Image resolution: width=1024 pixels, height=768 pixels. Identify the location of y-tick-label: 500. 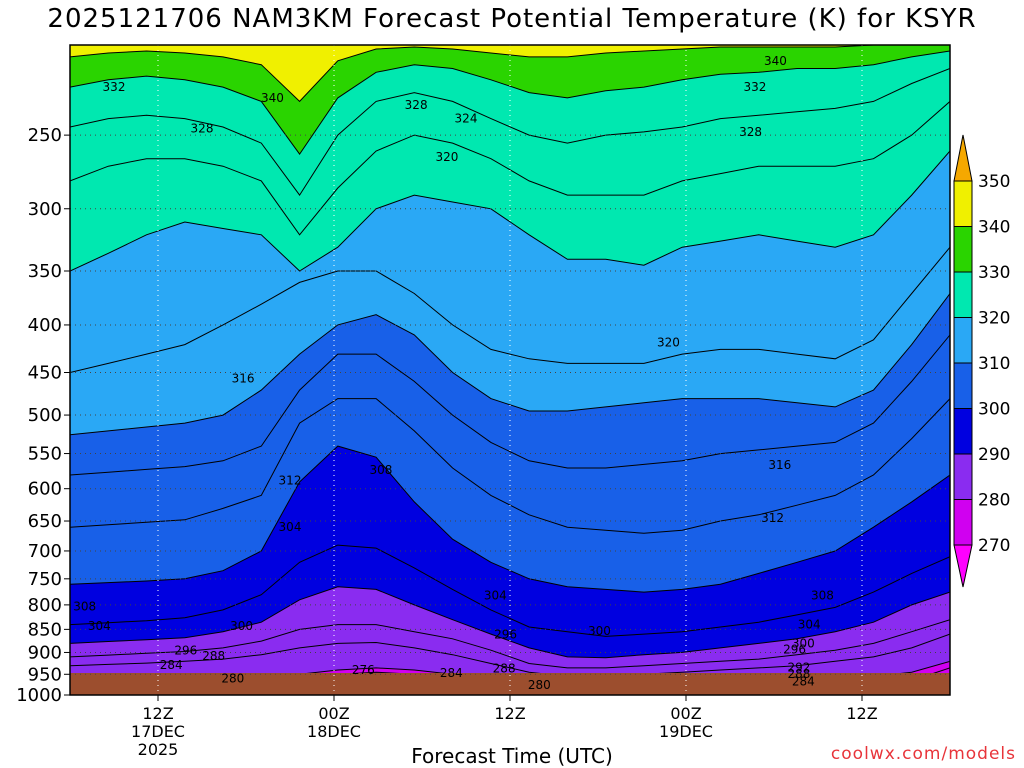
(45, 415).